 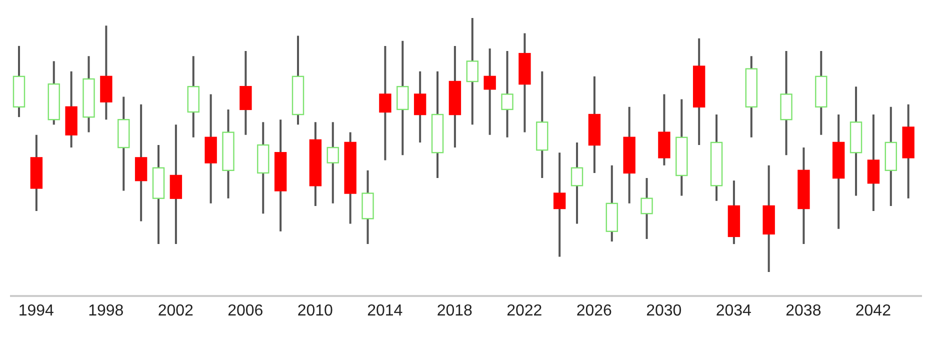 I want to click on x-tick-label: 2038, so click(x=804, y=311).